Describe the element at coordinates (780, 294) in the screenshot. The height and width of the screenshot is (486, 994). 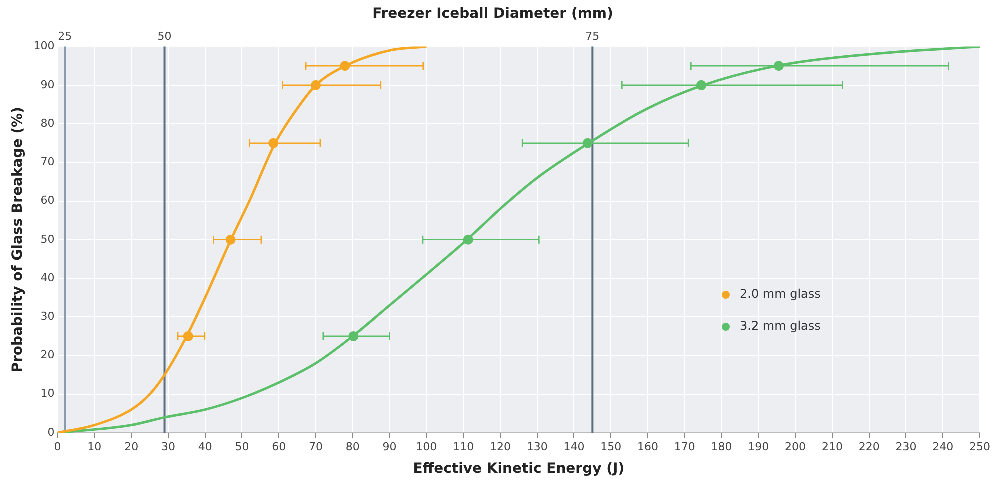
I see `legend-label: 2.0 mm glass` at that location.